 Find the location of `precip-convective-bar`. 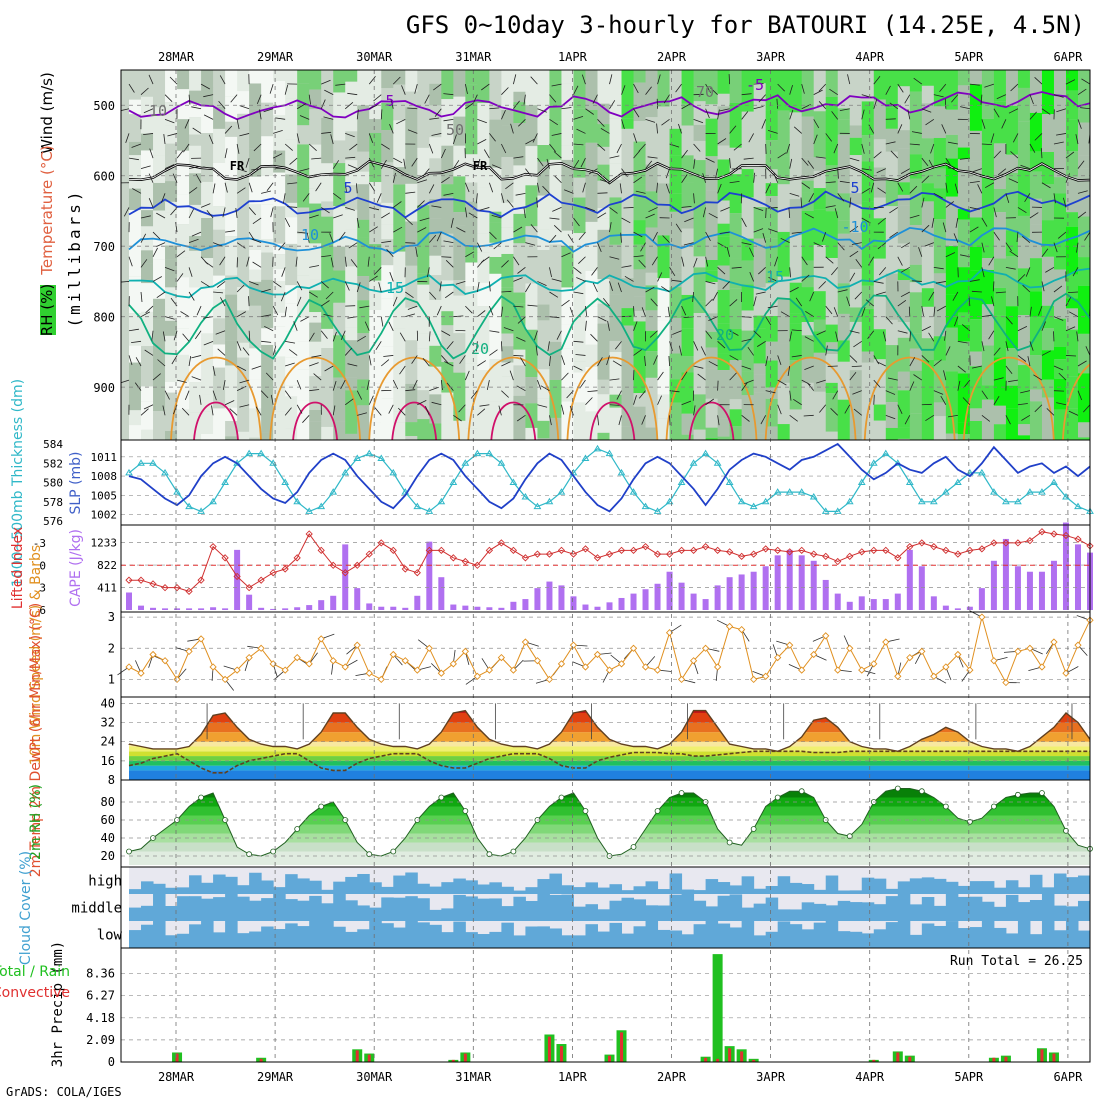

precip-convective-bar is located at coordinates (609, 1058).